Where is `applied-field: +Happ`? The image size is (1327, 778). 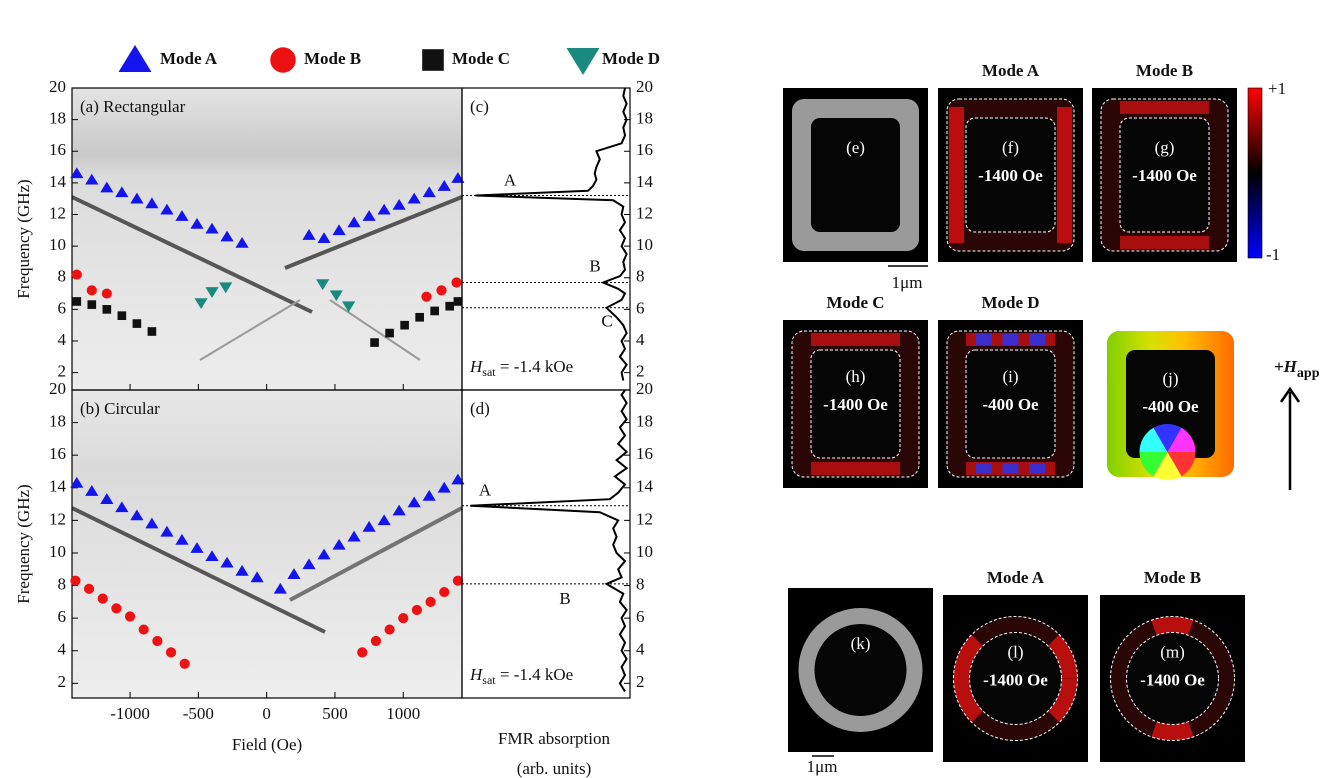 applied-field: +Happ is located at coordinates (1297, 369).